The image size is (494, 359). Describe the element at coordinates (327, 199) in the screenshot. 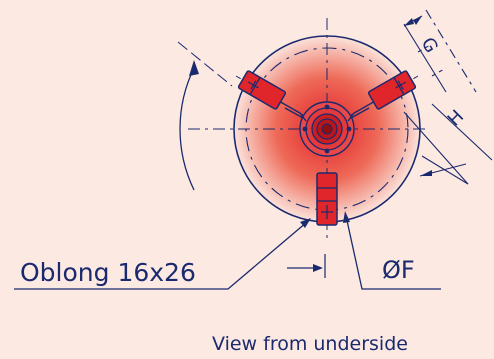

I see `mounting-pad-bottom` at that location.